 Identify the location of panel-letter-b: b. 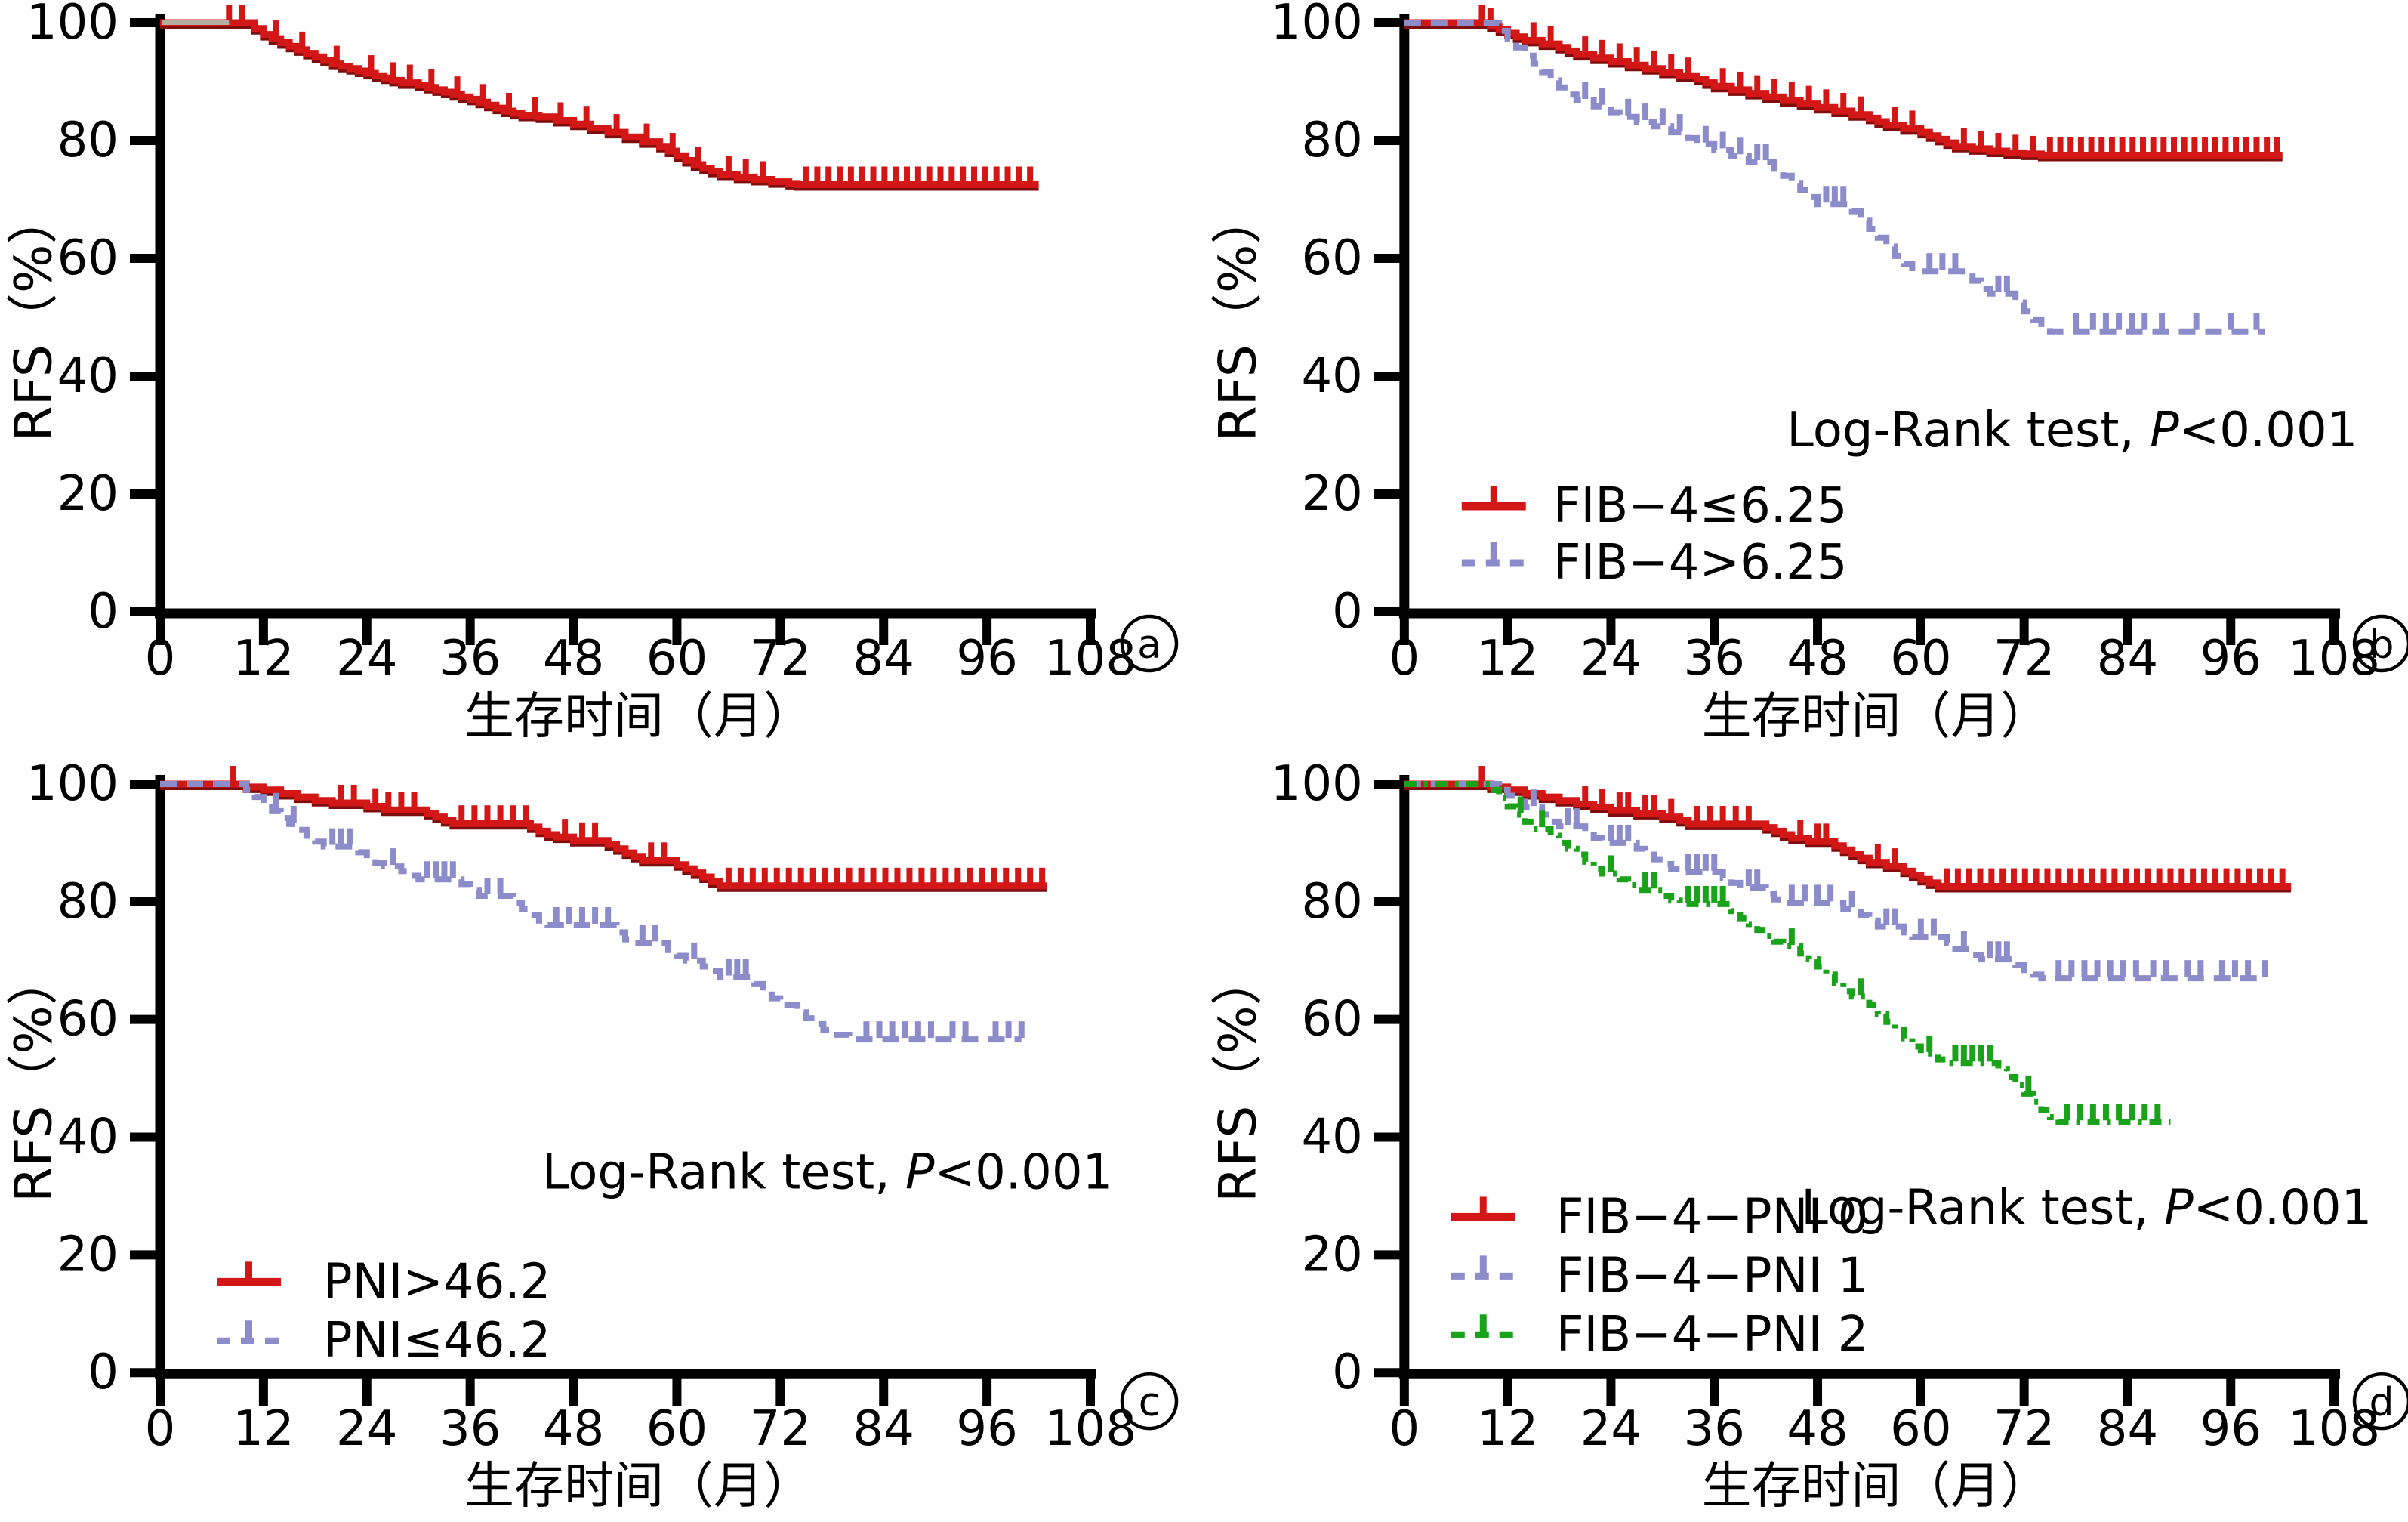
(2381, 645).